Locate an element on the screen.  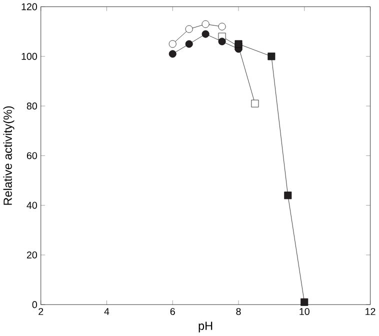
y-tick-label: 0 is located at coordinates (35, 304).